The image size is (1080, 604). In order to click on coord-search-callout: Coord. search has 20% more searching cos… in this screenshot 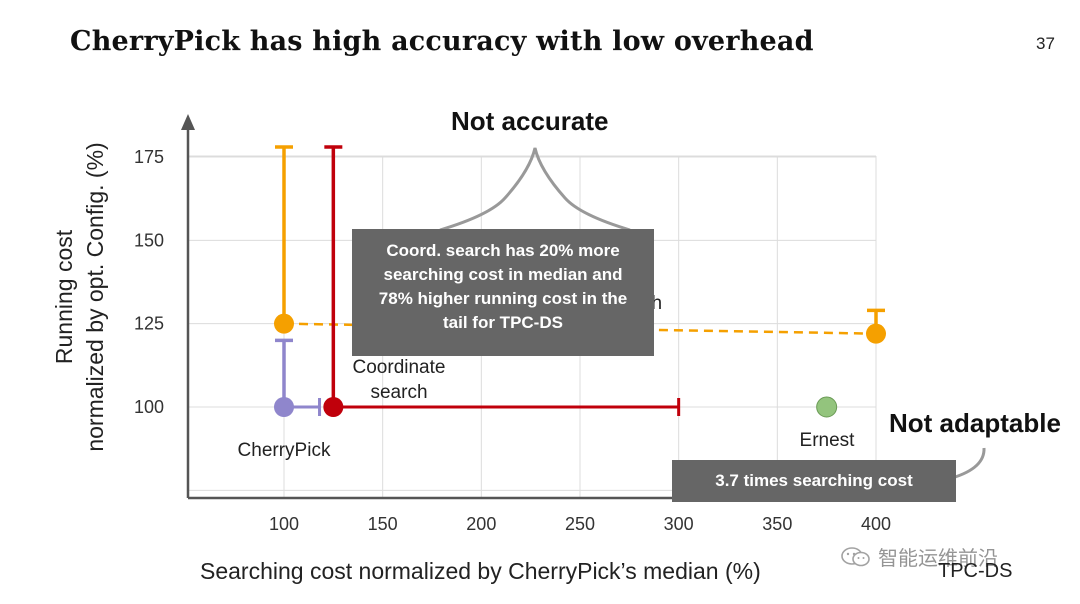, I will do `click(503, 292)`.